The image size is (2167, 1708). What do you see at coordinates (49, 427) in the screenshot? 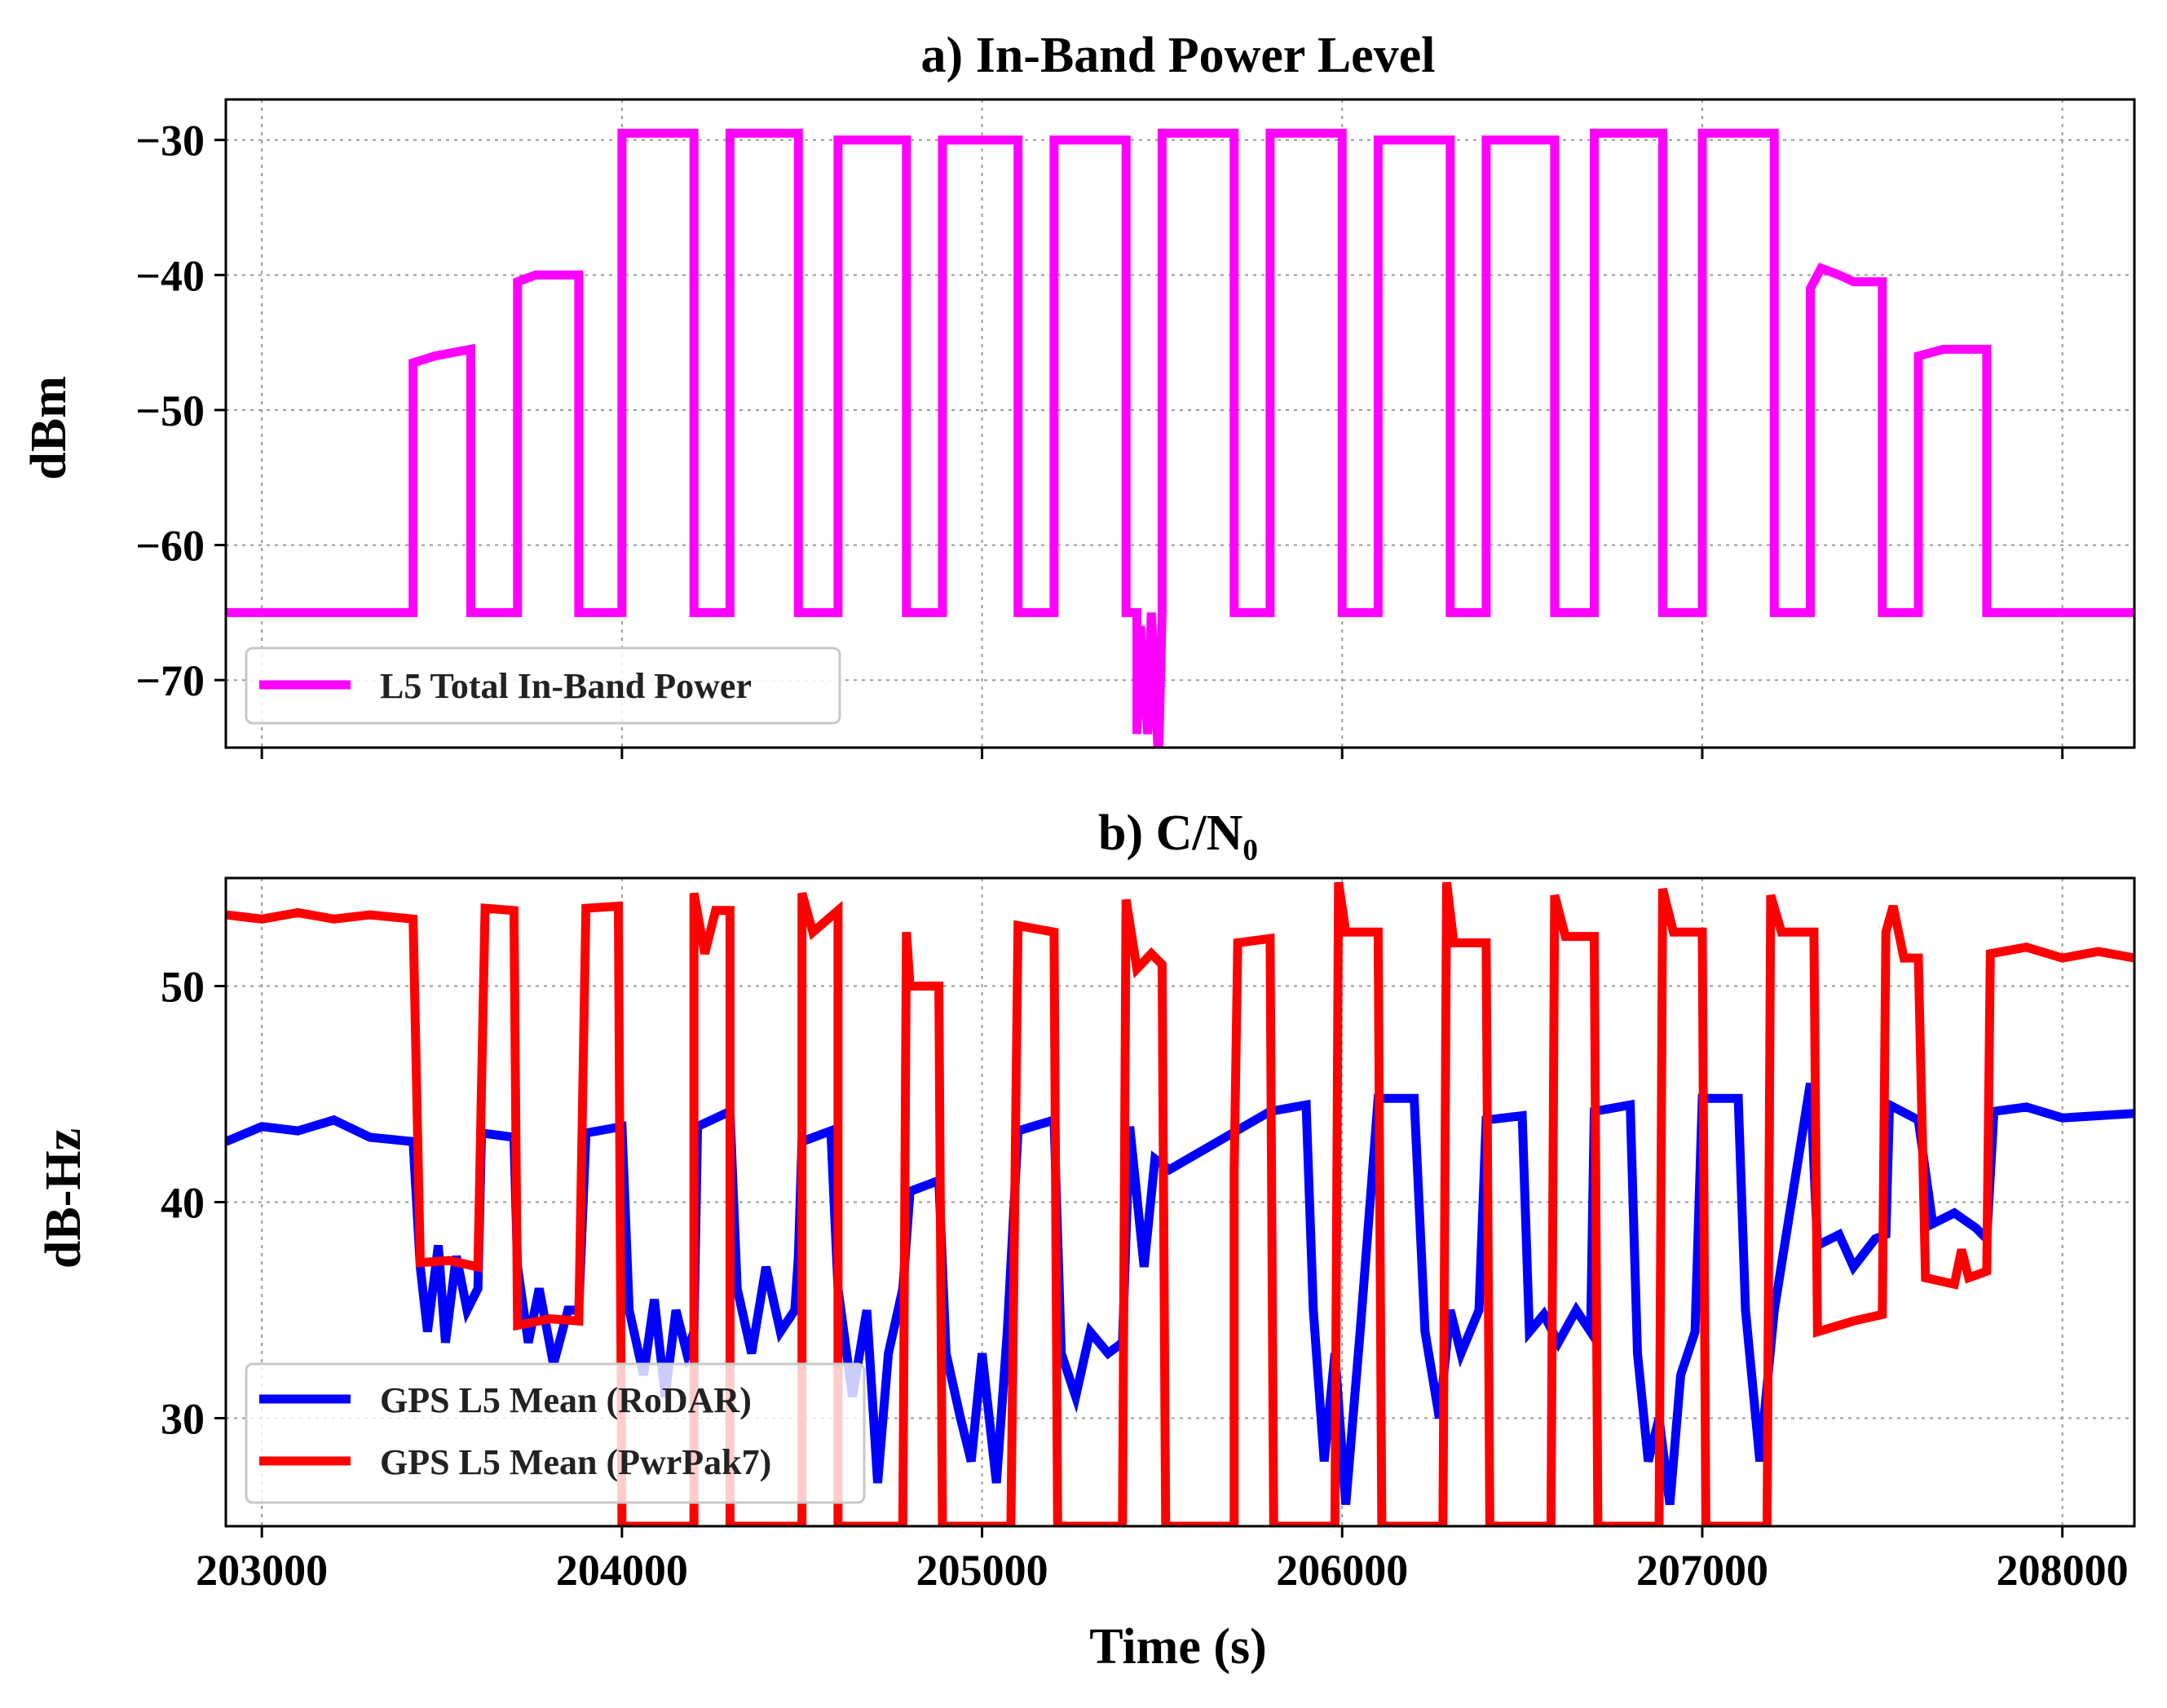
I see `panel-a-ylabel: dBm` at bounding box center [49, 427].